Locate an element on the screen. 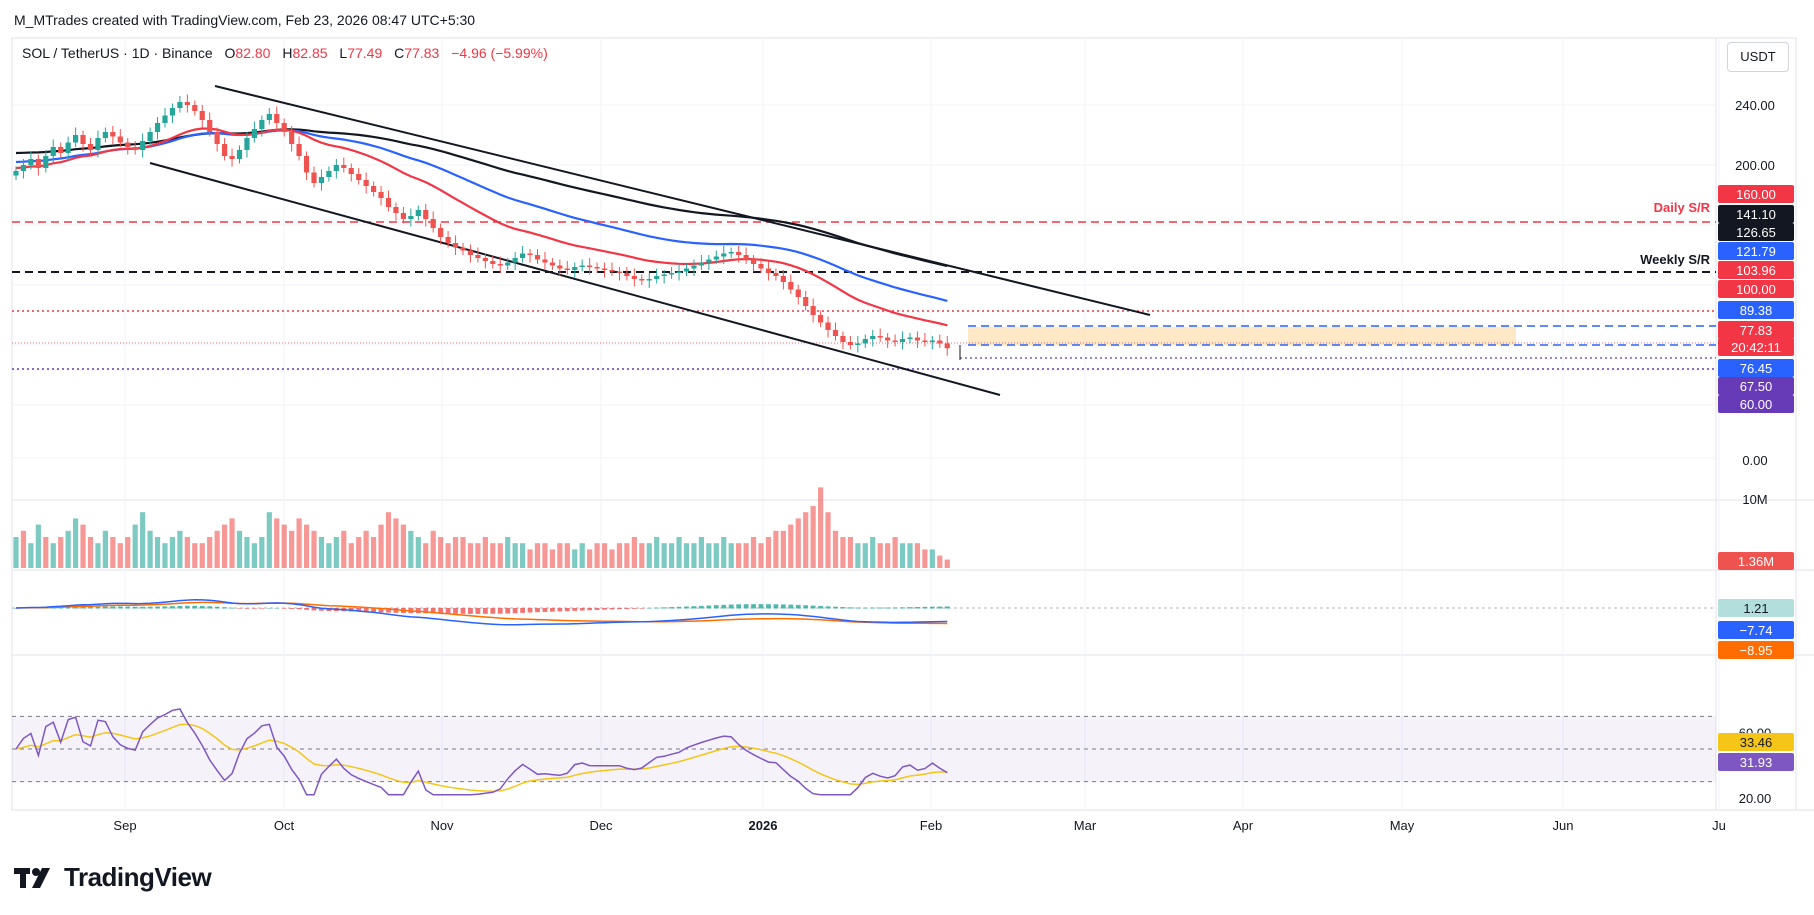  price-tag-1: 141.10 is located at coordinates (1756, 214).